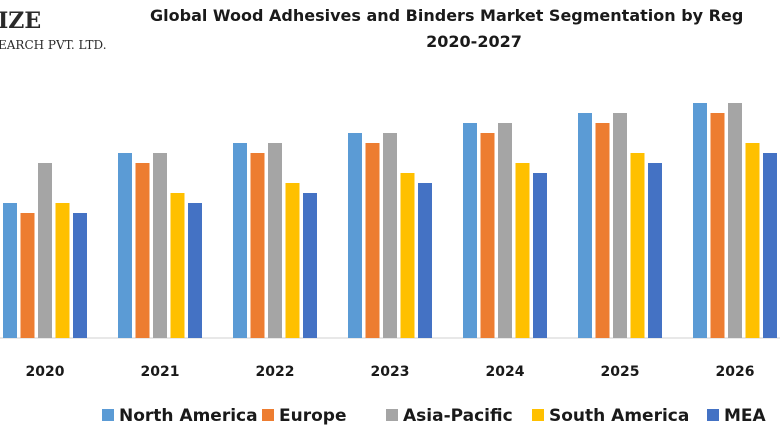 The height and width of the screenshot is (440, 780). I want to click on bar-europe-2022, so click(257, 245).